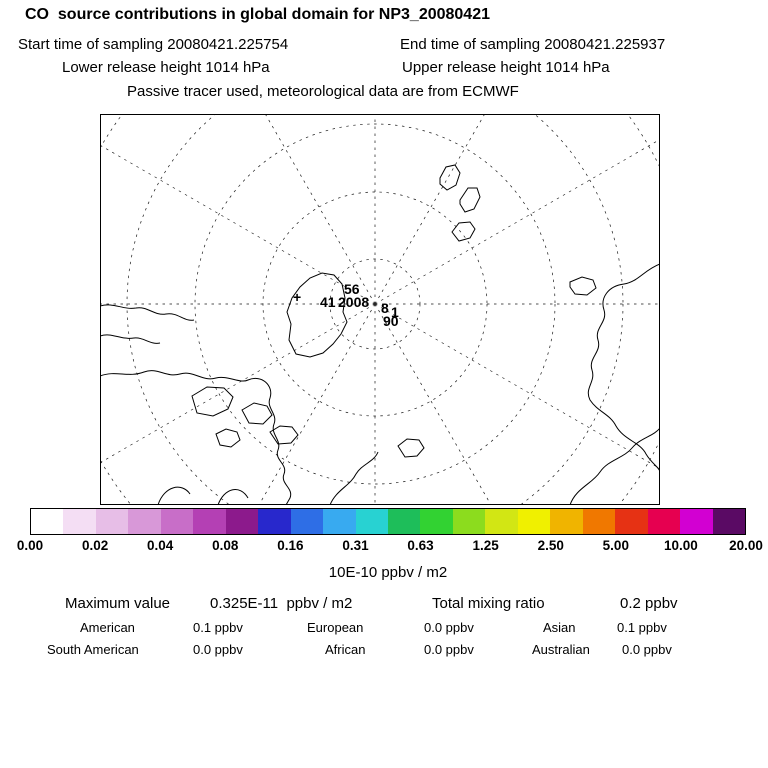  Describe the element at coordinates (166, 67) in the screenshot. I see `lower-release-text: Lower release height 1014 hPa` at that location.